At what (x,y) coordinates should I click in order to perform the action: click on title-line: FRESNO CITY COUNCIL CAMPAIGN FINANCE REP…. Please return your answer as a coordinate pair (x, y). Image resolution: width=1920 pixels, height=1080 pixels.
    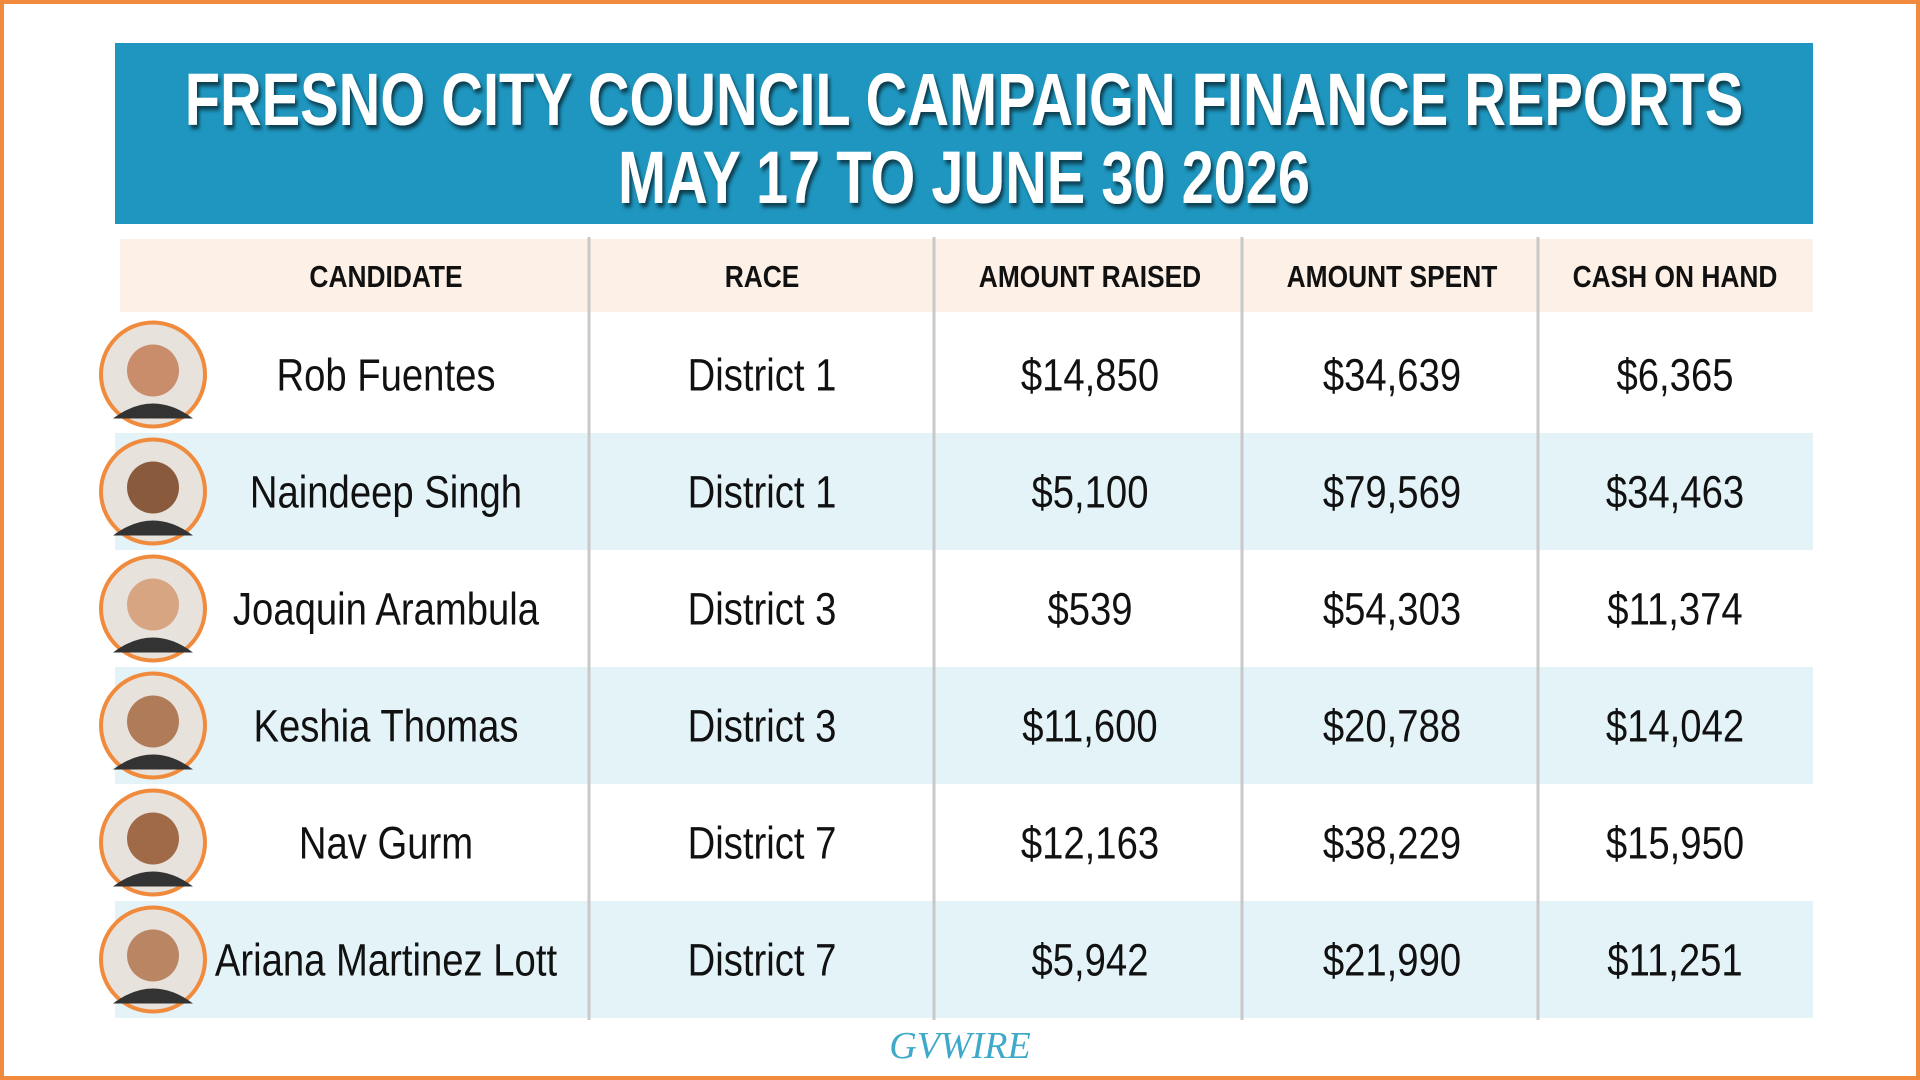
    Looking at the image, I should click on (964, 100).